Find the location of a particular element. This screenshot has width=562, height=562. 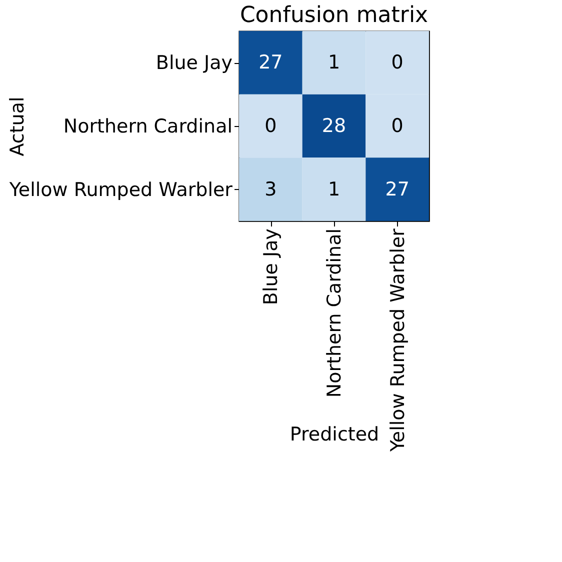

y-tick-label: Yellow Rumped Warbler is located at coordinates (120, 189).